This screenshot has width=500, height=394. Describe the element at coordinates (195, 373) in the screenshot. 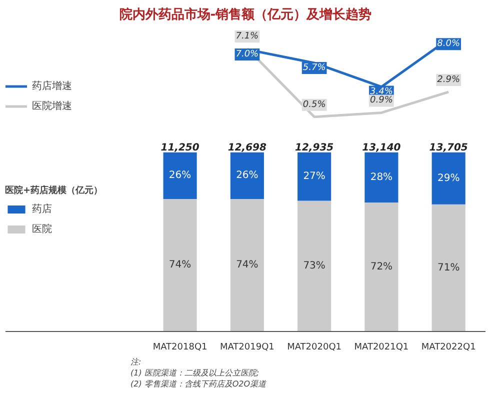

I see `text: (1) 医院渠道：二级及以上公立医院;` at that location.